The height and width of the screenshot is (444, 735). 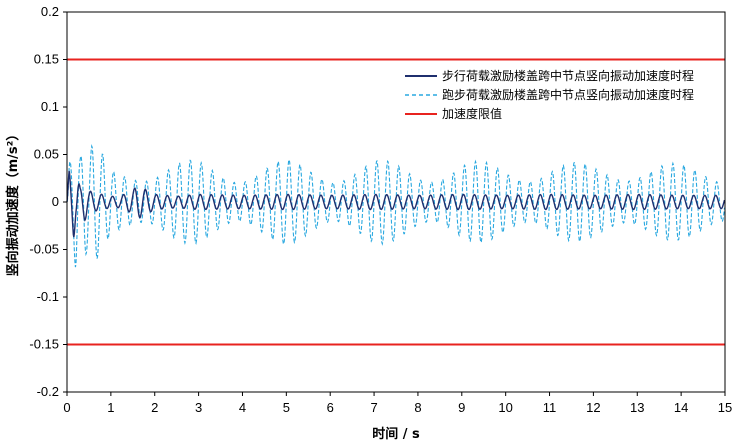 What do you see at coordinates (286, 407) in the screenshot?
I see `x-tick-label: 5` at bounding box center [286, 407].